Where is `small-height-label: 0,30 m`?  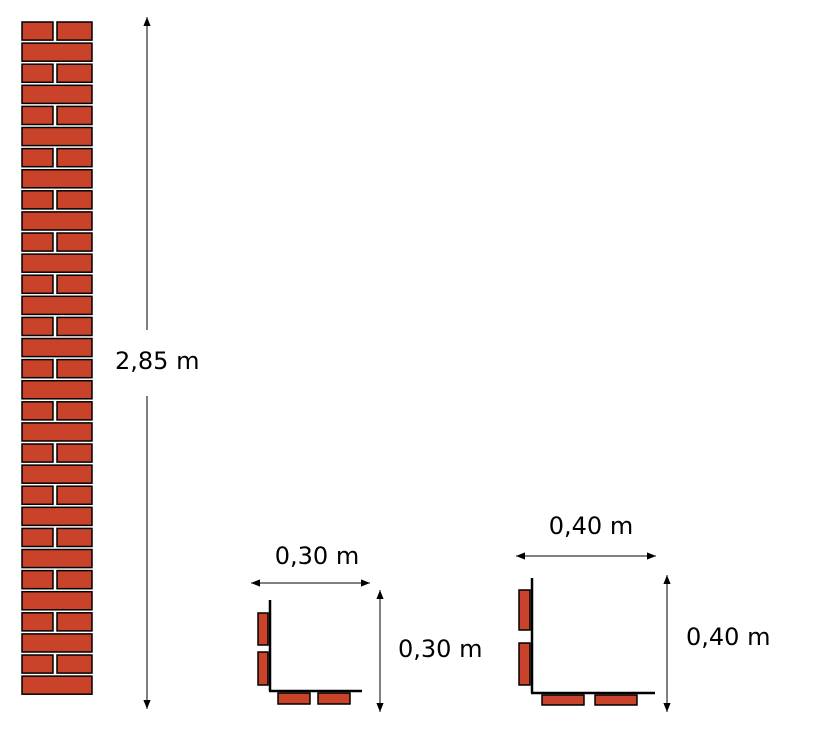 small-height-label: 0,30 m is located at coordinates (440, 649).